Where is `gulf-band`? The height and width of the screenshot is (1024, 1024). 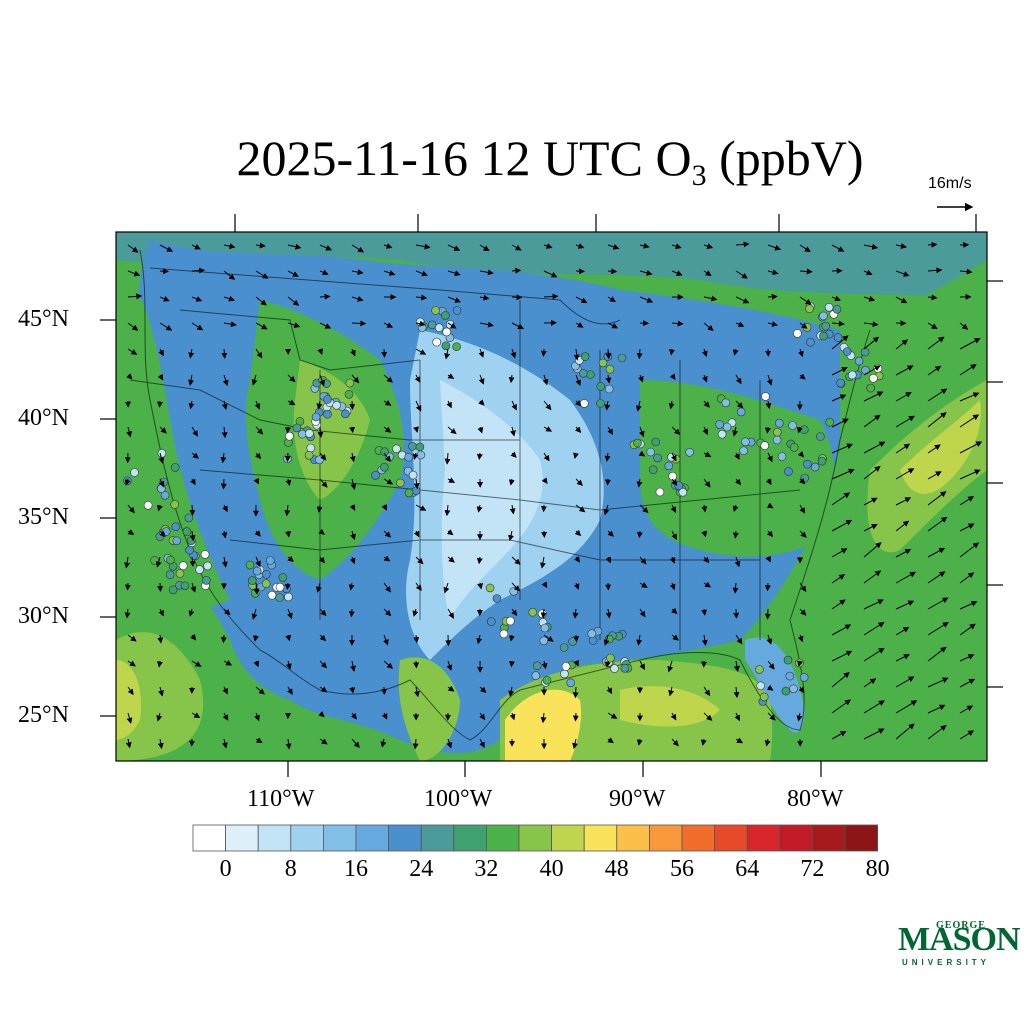 gulf-band is located at coordinates (670, 706).